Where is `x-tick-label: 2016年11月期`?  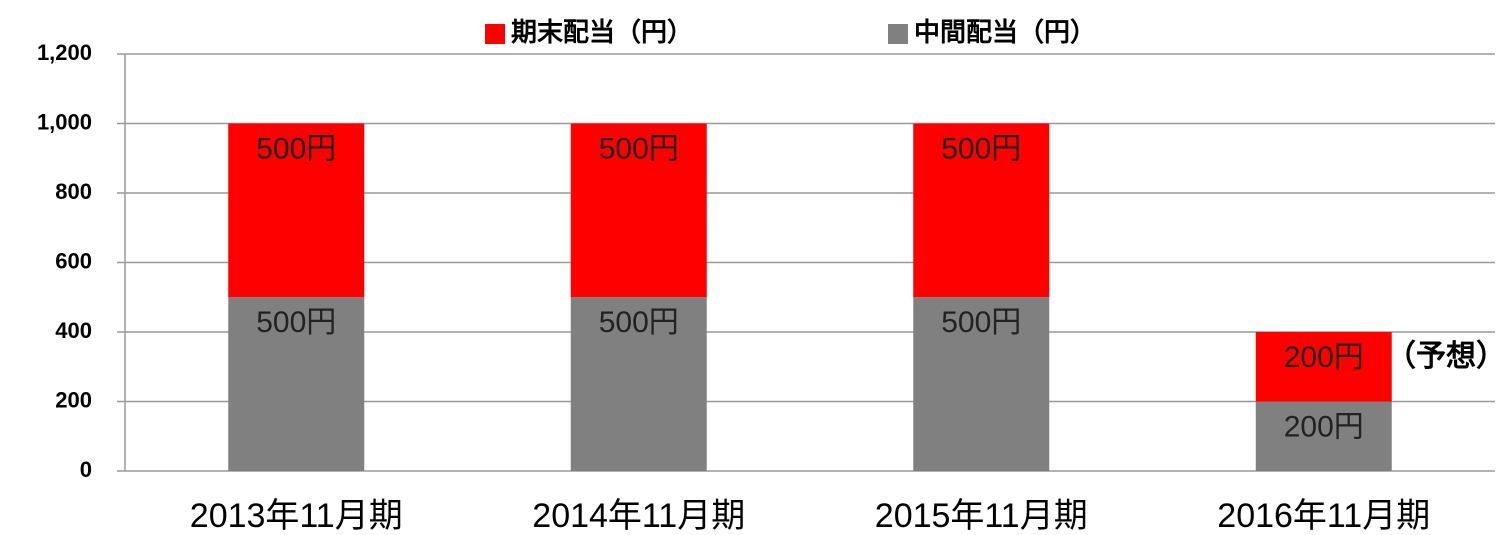 x-tick-label: 2016年11月期 is located at coordinates (1323, 516).